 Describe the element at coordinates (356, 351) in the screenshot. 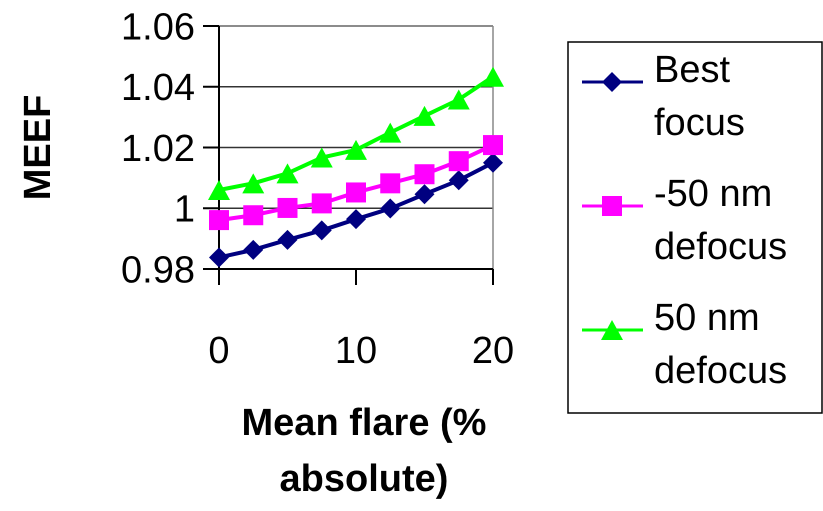

I see `x-tick-label: 10` at that location.